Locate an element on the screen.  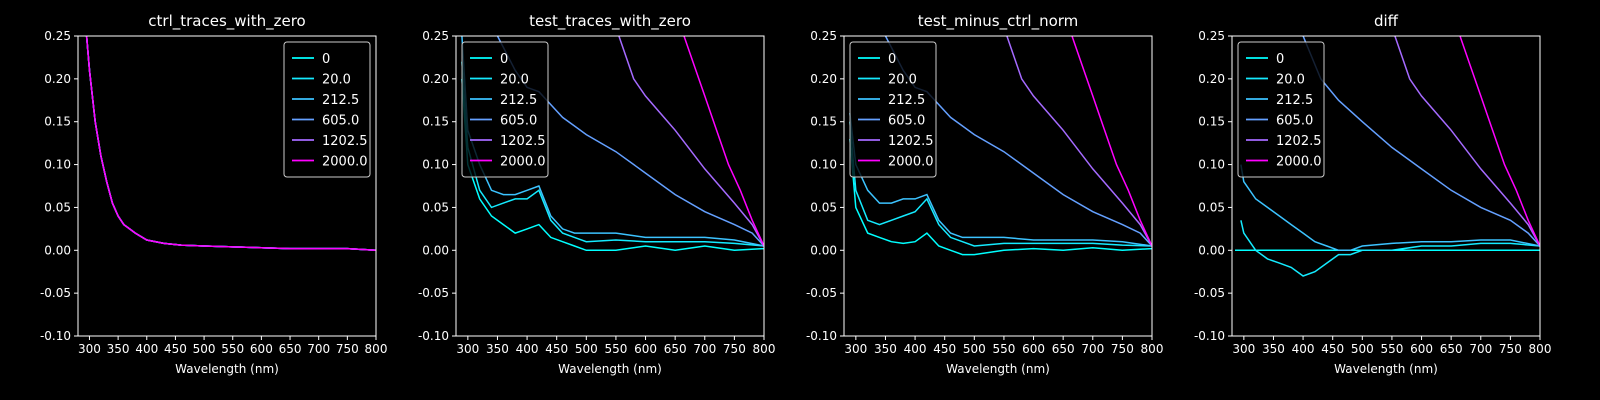
x-tick-label: 350 is located at coordinates (1273, 349).